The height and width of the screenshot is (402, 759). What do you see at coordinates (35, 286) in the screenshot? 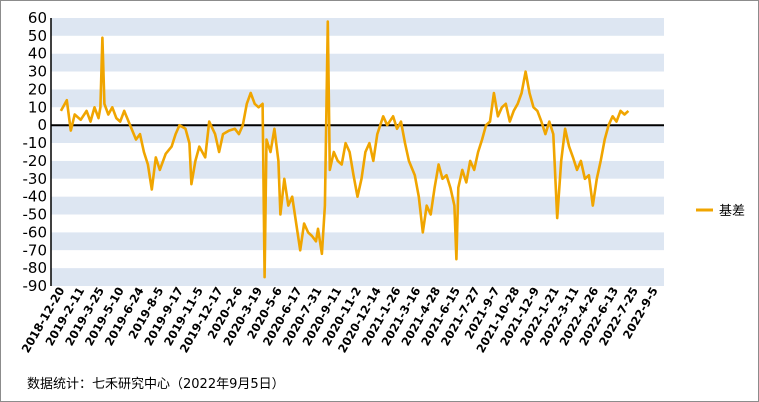
I see `y-tick-label: -90` at bounding box center [35, 286].